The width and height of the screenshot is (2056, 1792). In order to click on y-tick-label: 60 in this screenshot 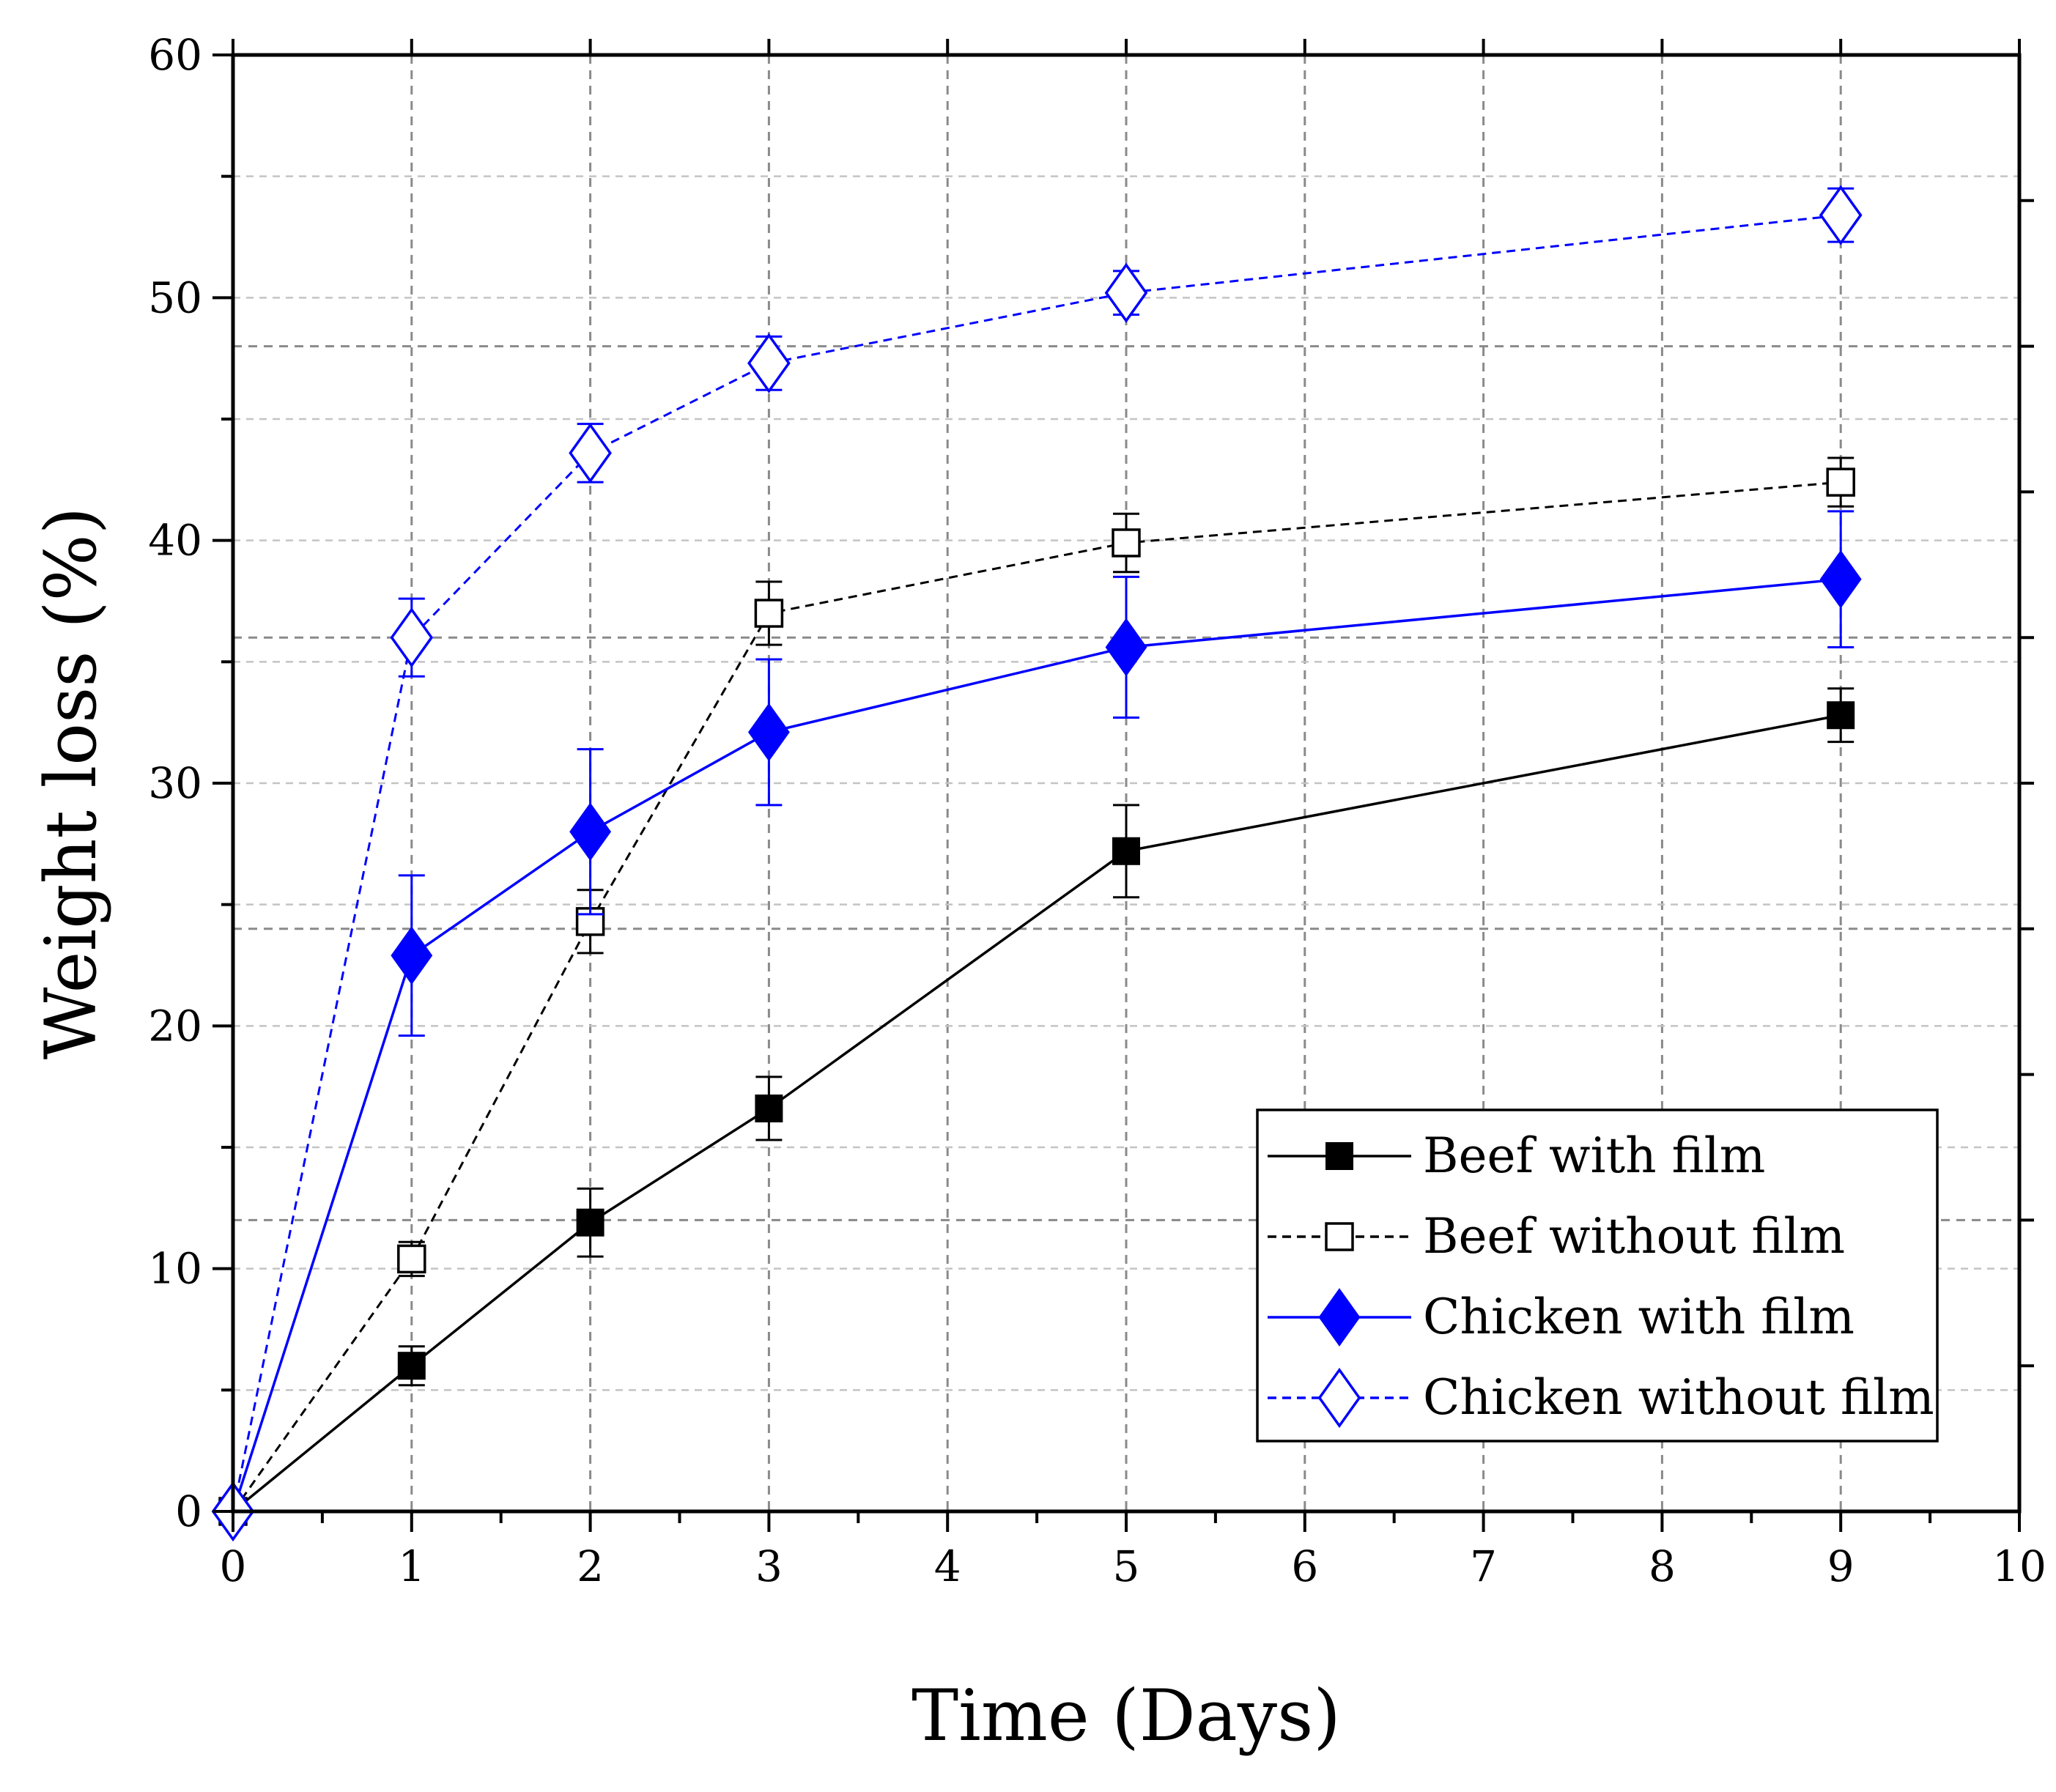, I will do `click(175, 55)`.